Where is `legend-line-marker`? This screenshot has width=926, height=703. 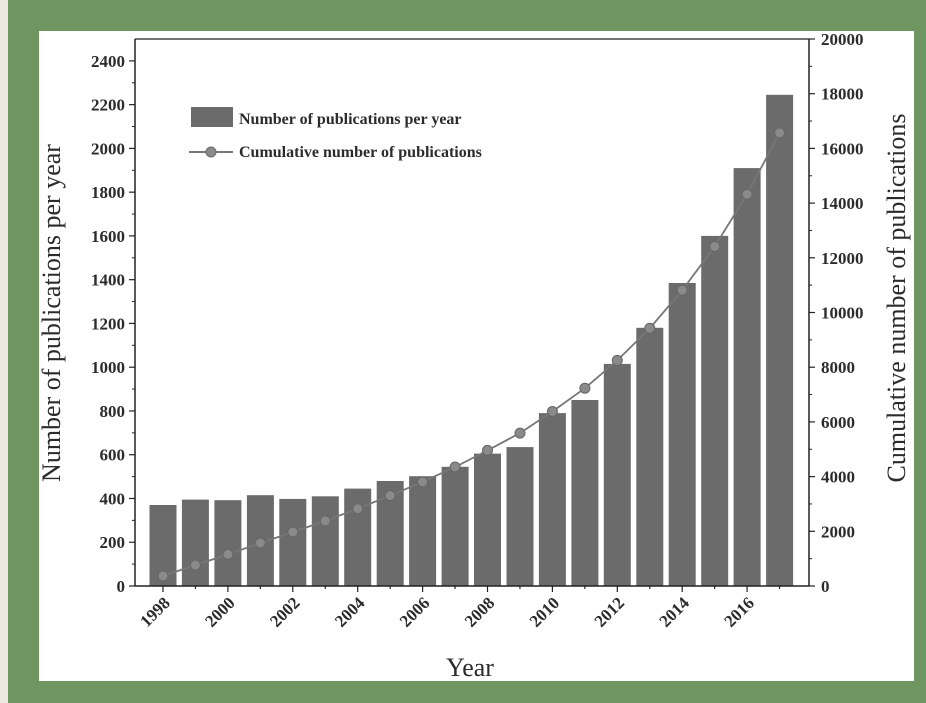
legend-line-marker is located at coordinates (211, 152).